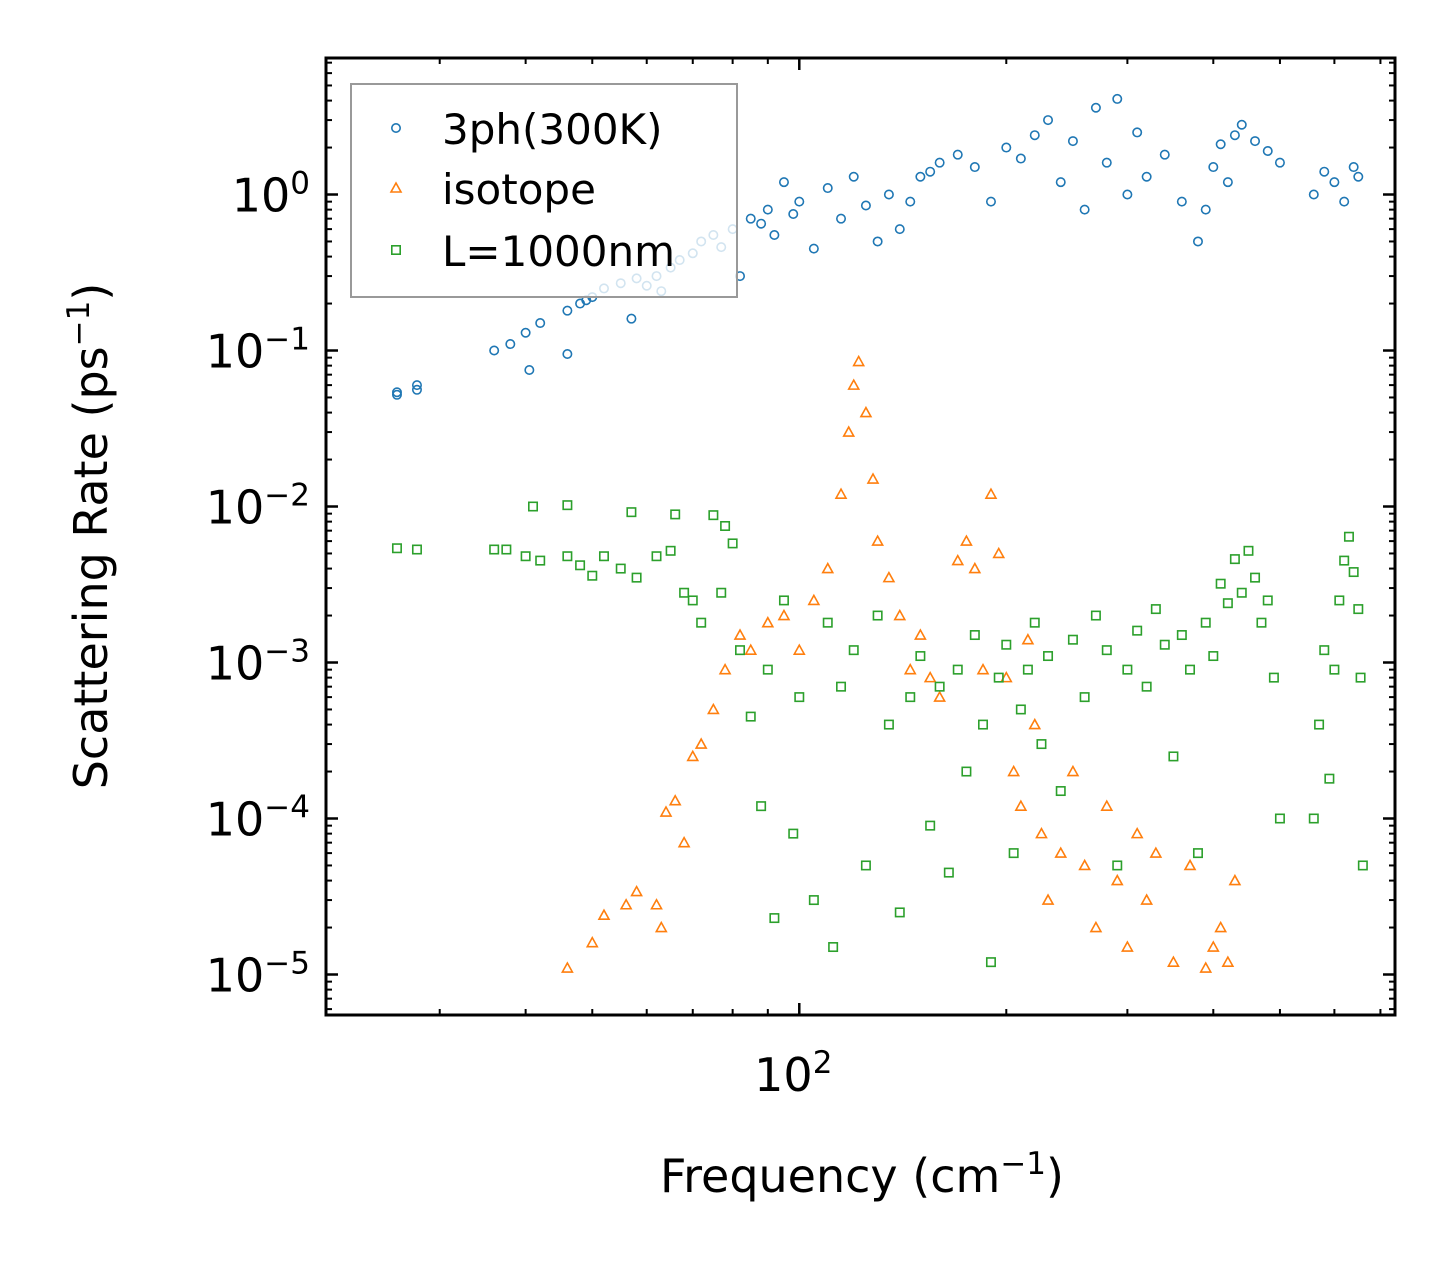 This screenshot has width=1455, height=1265. I want to click on legend-label-3ph: 3ph(300K), so click(552, 129).